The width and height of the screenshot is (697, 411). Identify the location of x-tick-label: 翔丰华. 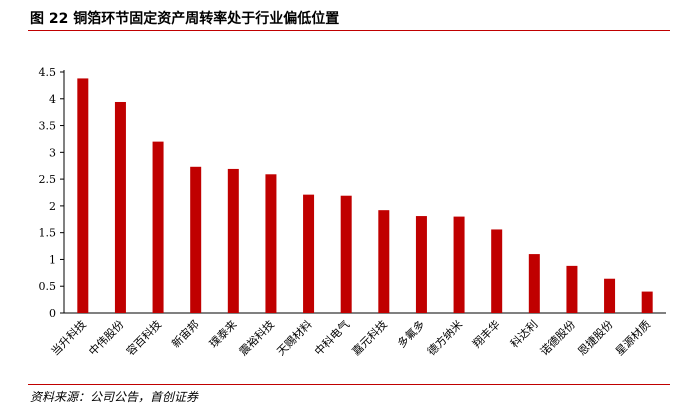
(486, 333).